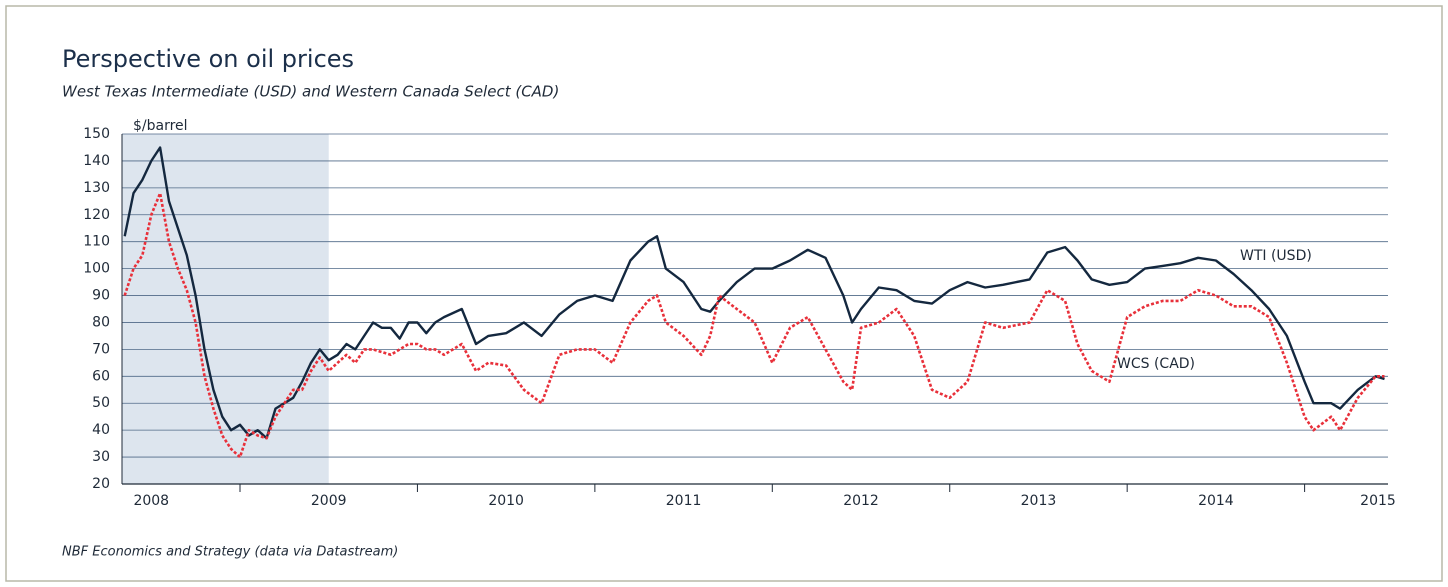 The height and width of the screenshot is (587, 1448). Describe the element at coordinates (1378, 501) in the screenshot. I see `x-tick-label: 2015` at that location.